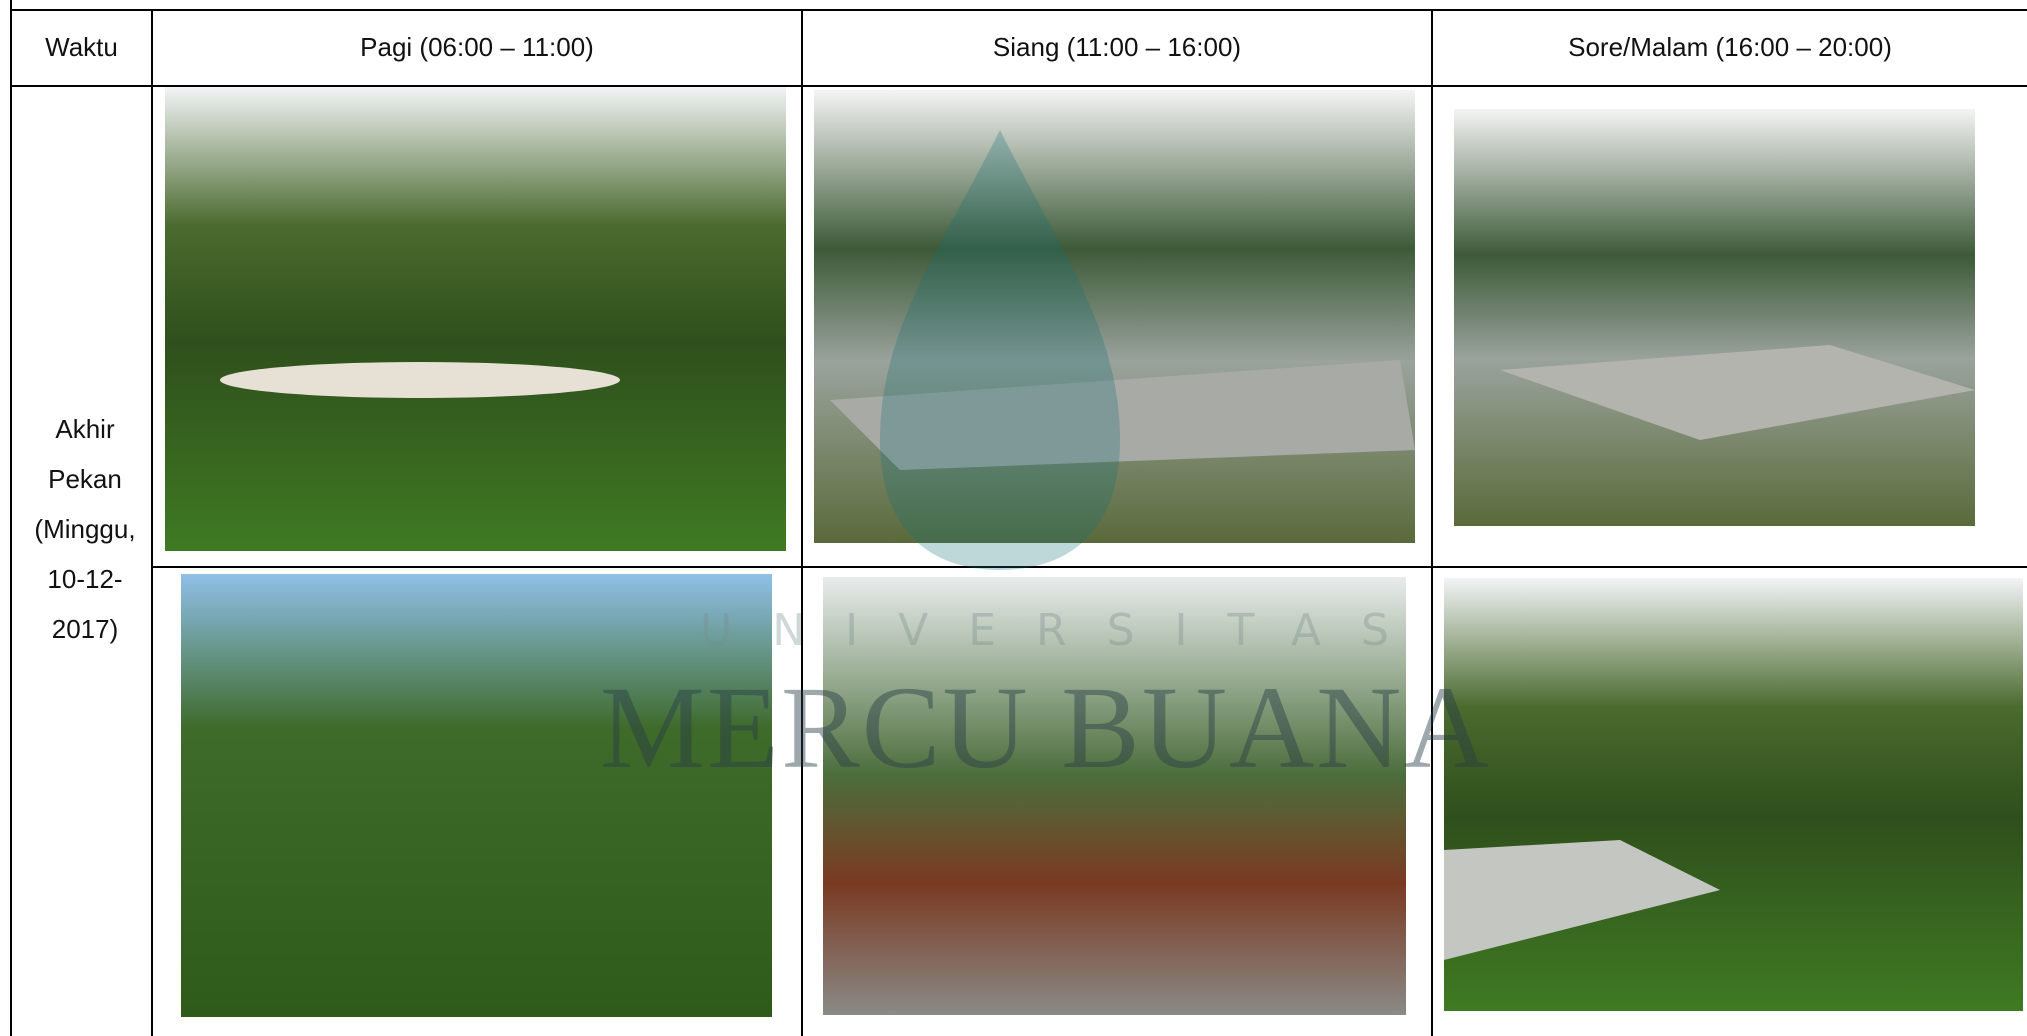 The width and height of the screenshot is (2027, 1036). I want to click on watermark-text: UNIVERSITAS, so click(1064, 630).